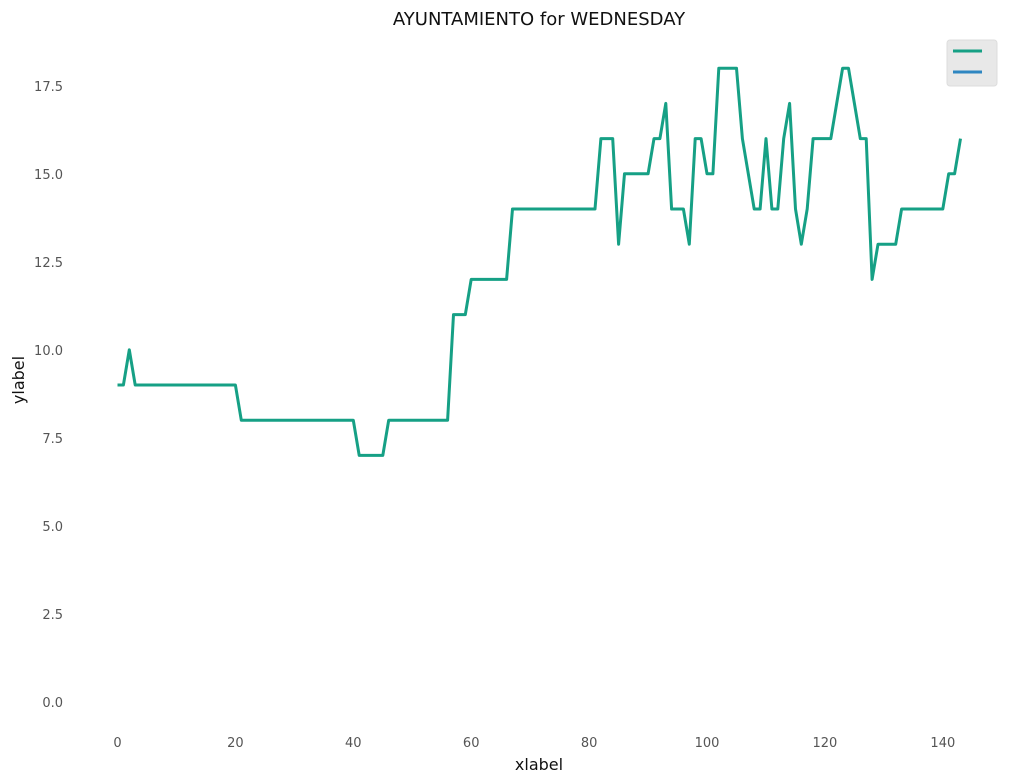  Describe the element at coordinates (52, 615) in the screenshot. I see `y-tick-label: 2.5` at that location.